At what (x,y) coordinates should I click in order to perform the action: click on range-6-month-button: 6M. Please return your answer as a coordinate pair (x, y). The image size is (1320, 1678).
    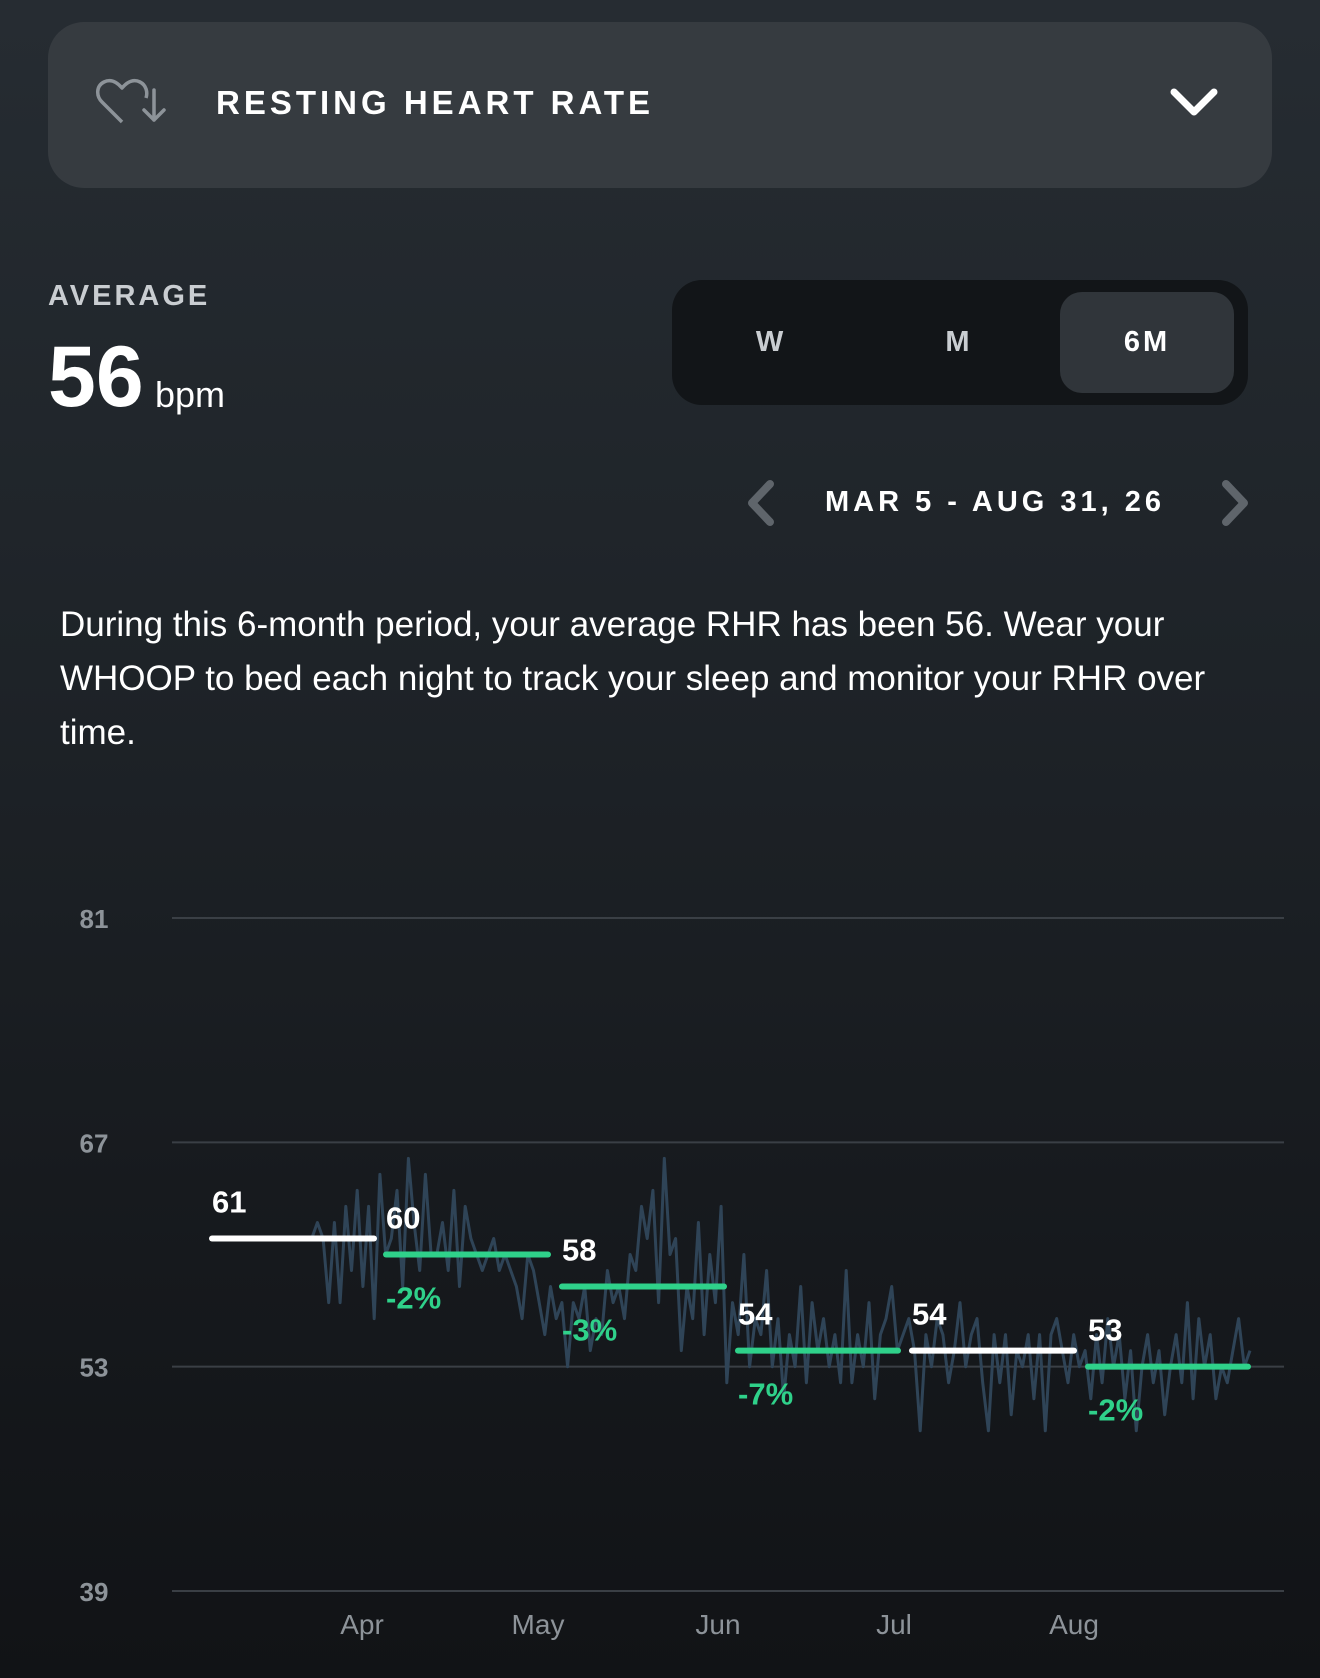
    Looking at the image, I should click on (1147, 342).